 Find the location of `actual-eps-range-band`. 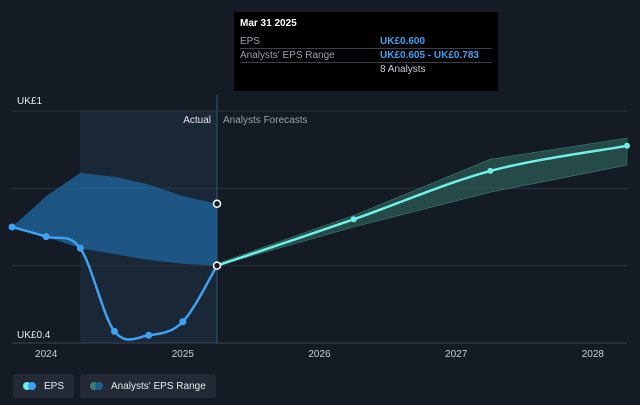

actual-eps-range-band is located at coordinates (114, 219).